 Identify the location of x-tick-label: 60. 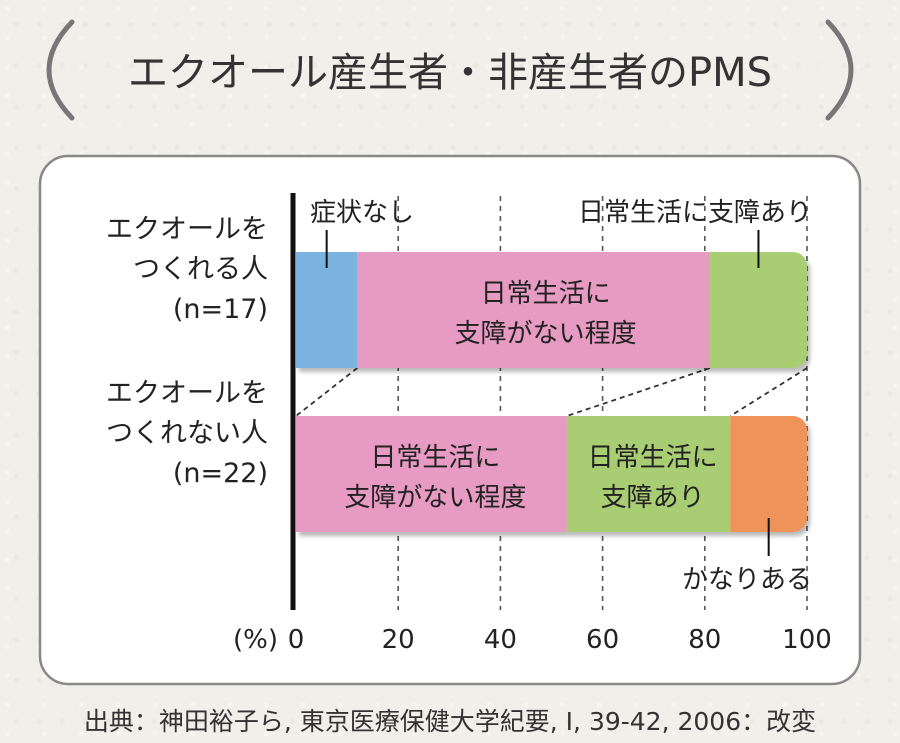
(602, 640).